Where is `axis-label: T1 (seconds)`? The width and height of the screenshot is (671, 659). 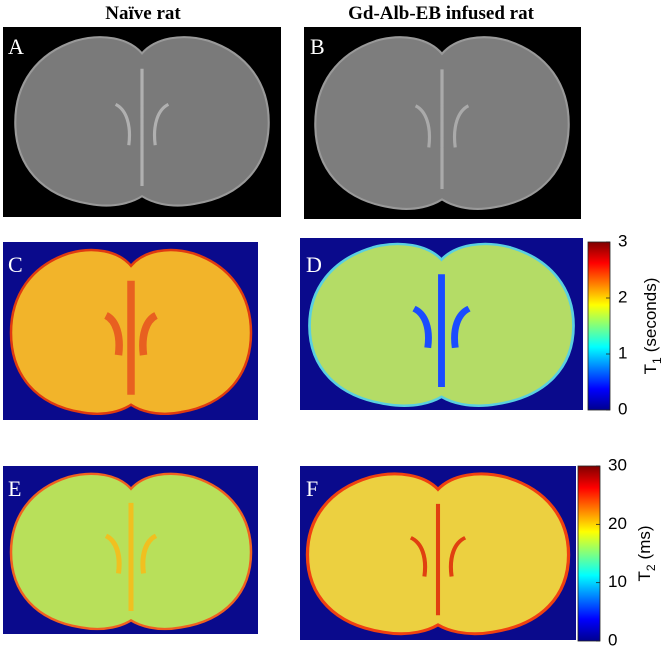 axis-label: T1 (seconds) is located at coordinates (652, 326).